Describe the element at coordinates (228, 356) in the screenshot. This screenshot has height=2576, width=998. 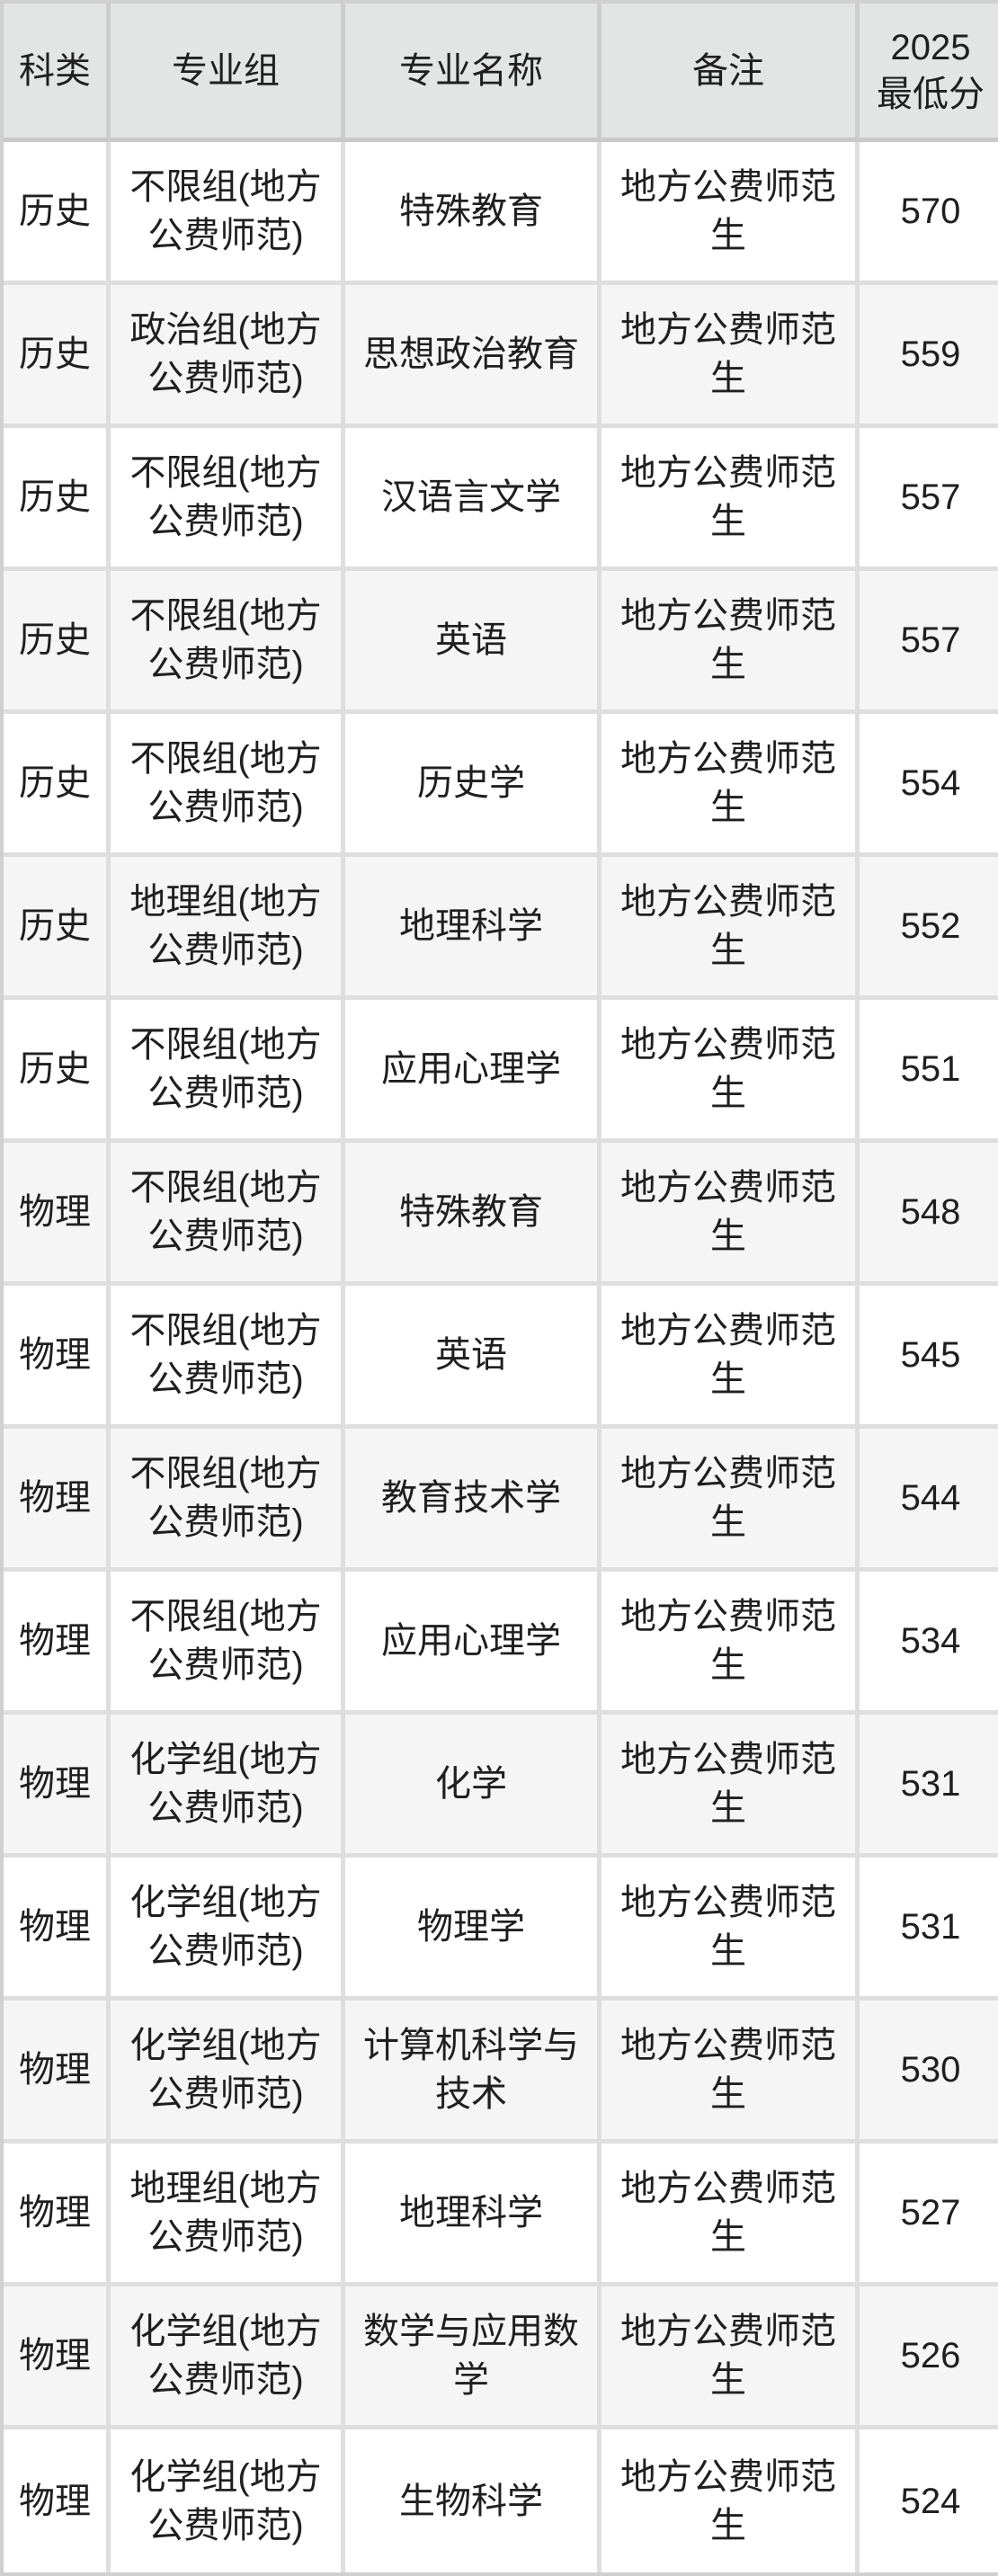
I see `cell-major-group: 政治组(地方公费师范)` at that location.